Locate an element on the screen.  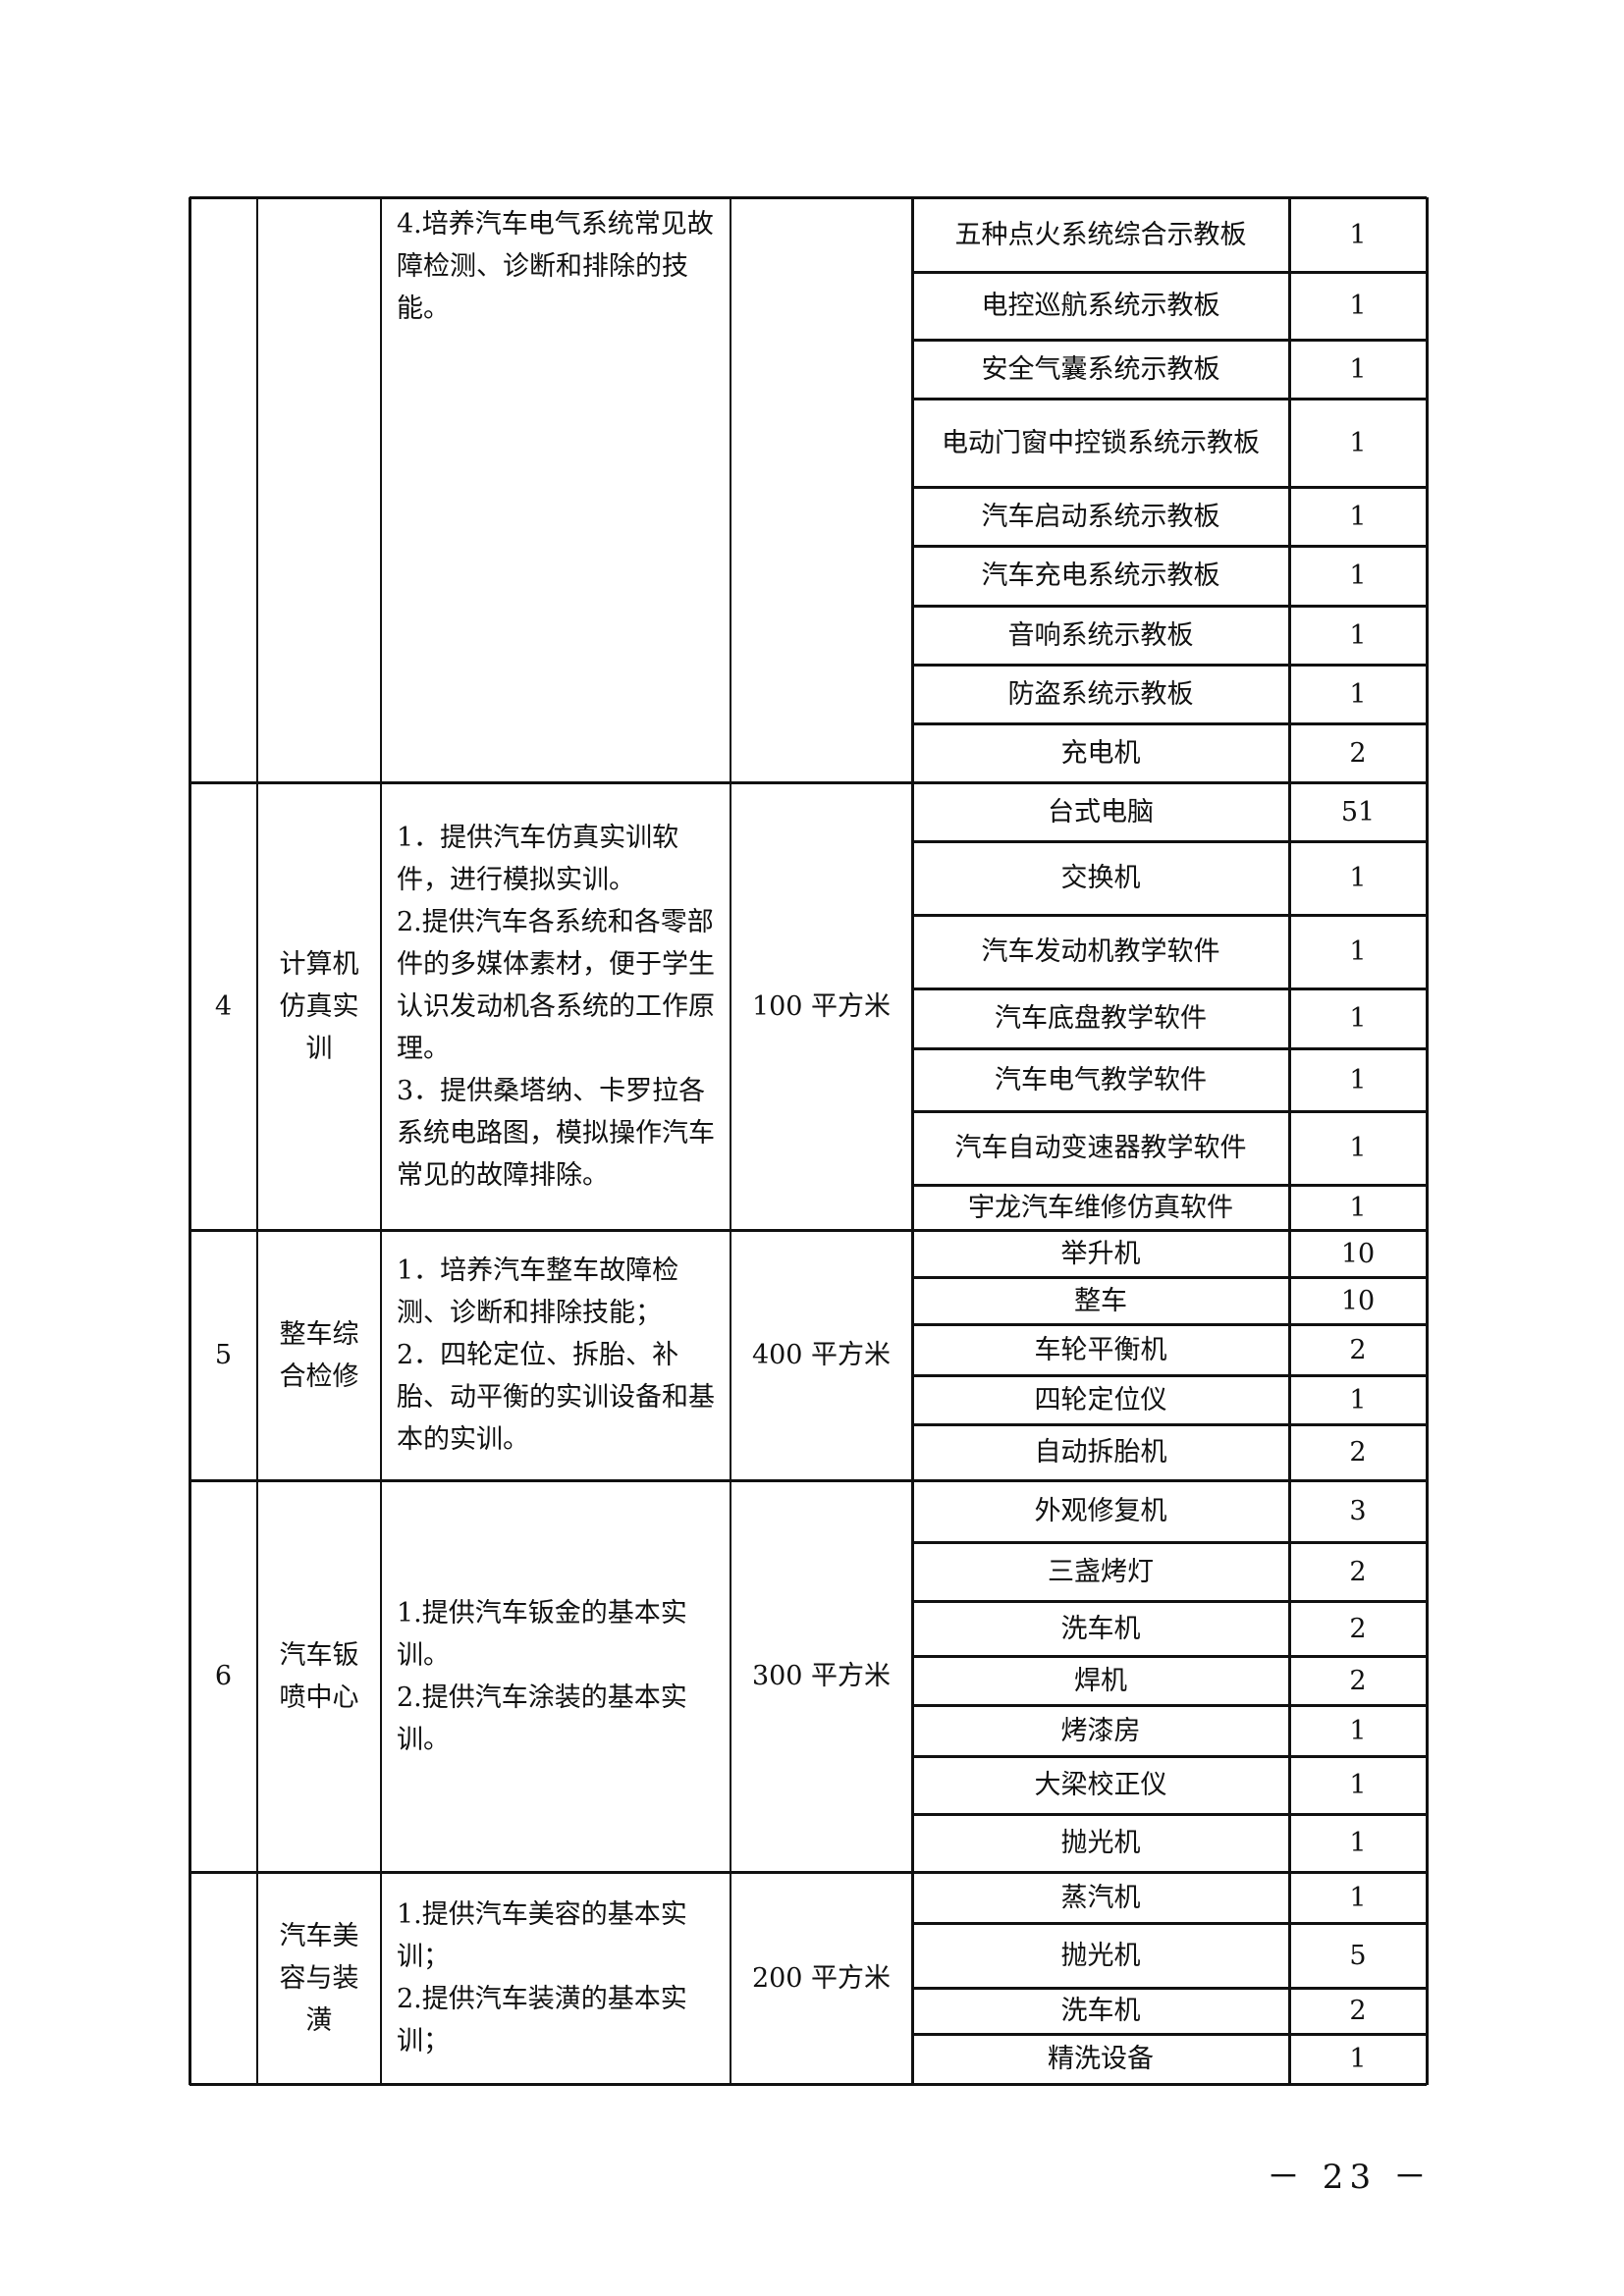
equipment-name: 汽车发动机教学软件 is located at coordinates (1100, 951).